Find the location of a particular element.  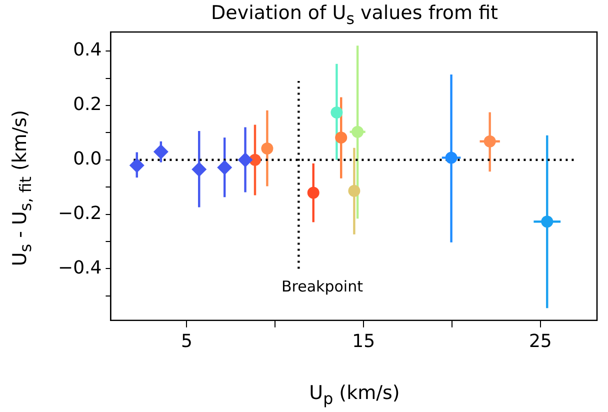

x-tick-label: 5 is located at coordinates (186, 341).